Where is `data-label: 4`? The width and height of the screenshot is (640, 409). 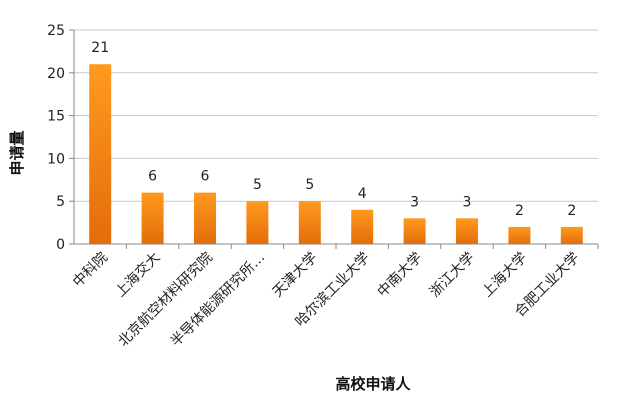
data-label: 4 is located at coordinates (362, 194).